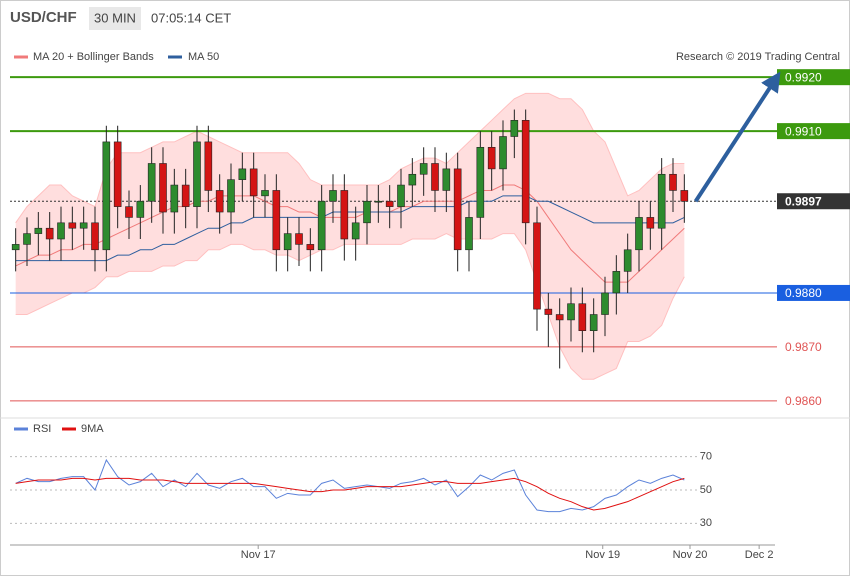 This screenshot has width=850, height=576. I want to click on level-label: 0.9860, so click(803, 401).